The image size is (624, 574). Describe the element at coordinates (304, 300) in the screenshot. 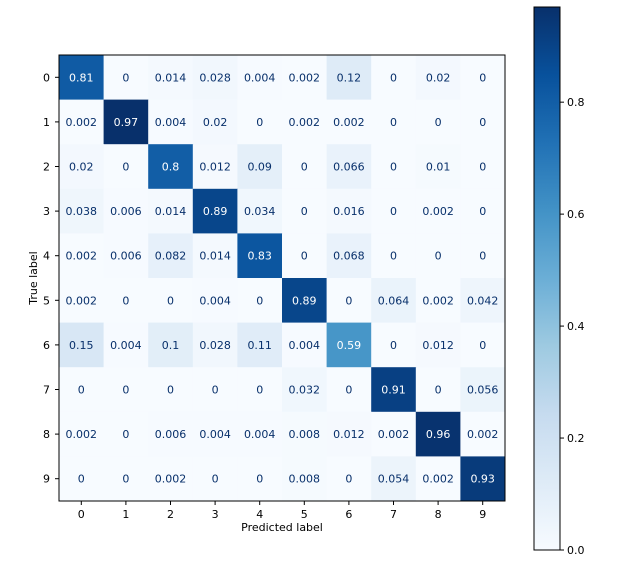

I see `cell-value-label: 0.89` at that location.